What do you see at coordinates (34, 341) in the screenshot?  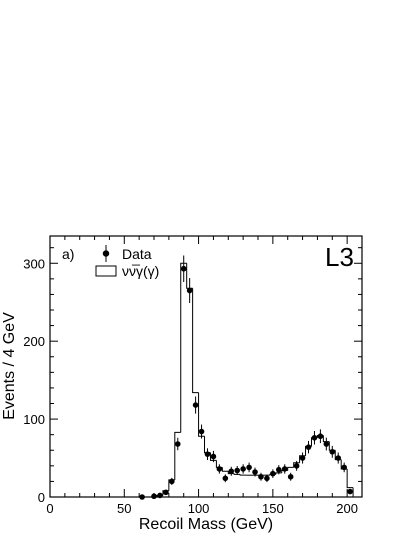 I see `y-tick-label: 200` at bounding box center [34, 341].